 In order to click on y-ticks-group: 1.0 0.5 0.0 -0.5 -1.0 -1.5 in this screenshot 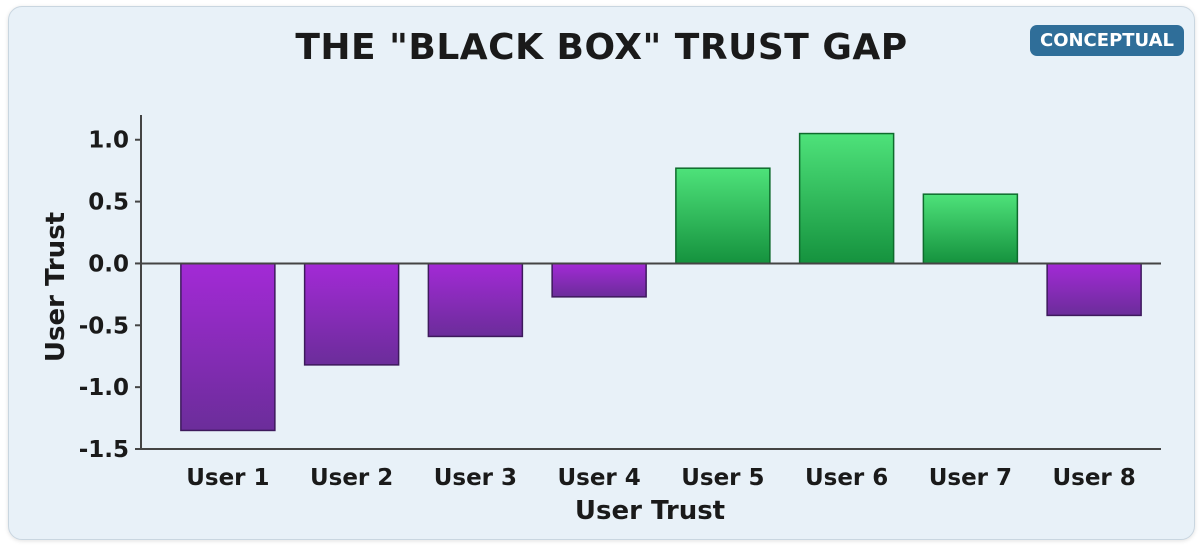, I will do `click(110, 295)`.